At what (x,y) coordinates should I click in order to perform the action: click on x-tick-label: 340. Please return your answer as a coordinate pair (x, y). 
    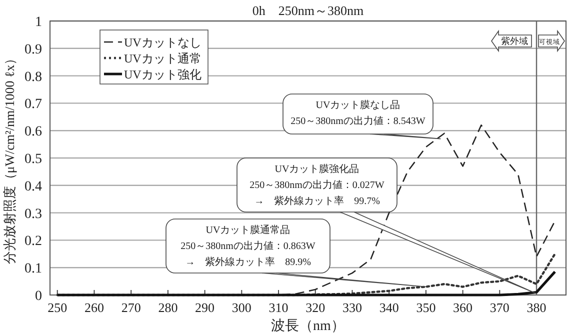
    Looking at the image, I should click on (389, 307).